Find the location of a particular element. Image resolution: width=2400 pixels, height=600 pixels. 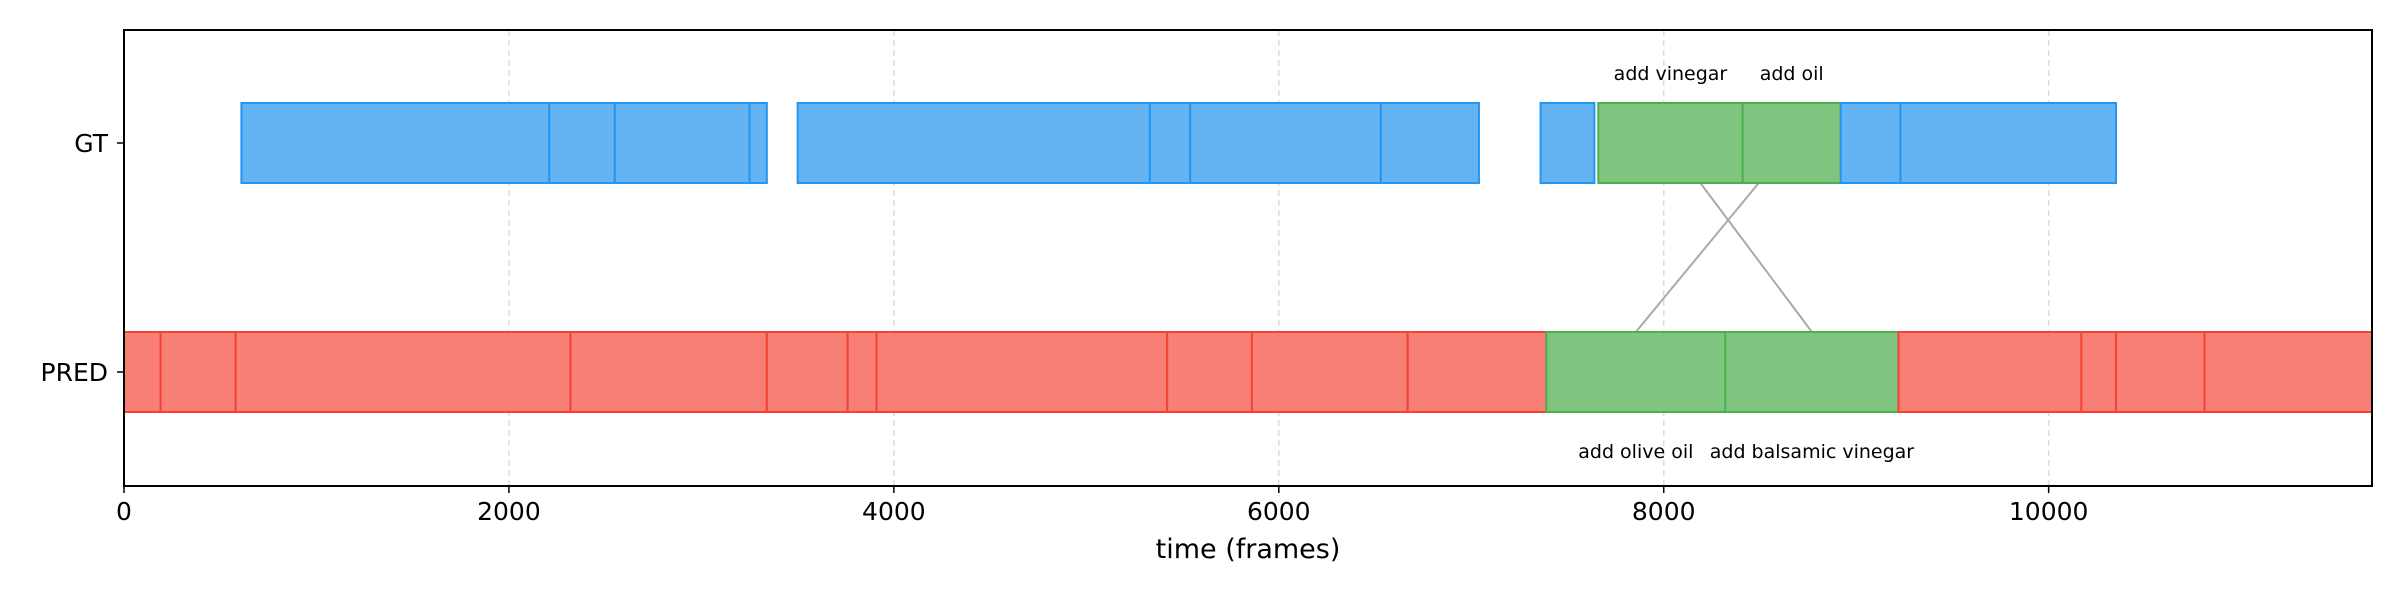

x-axis-label: time (frames) is located at coordinates (1248, 549).